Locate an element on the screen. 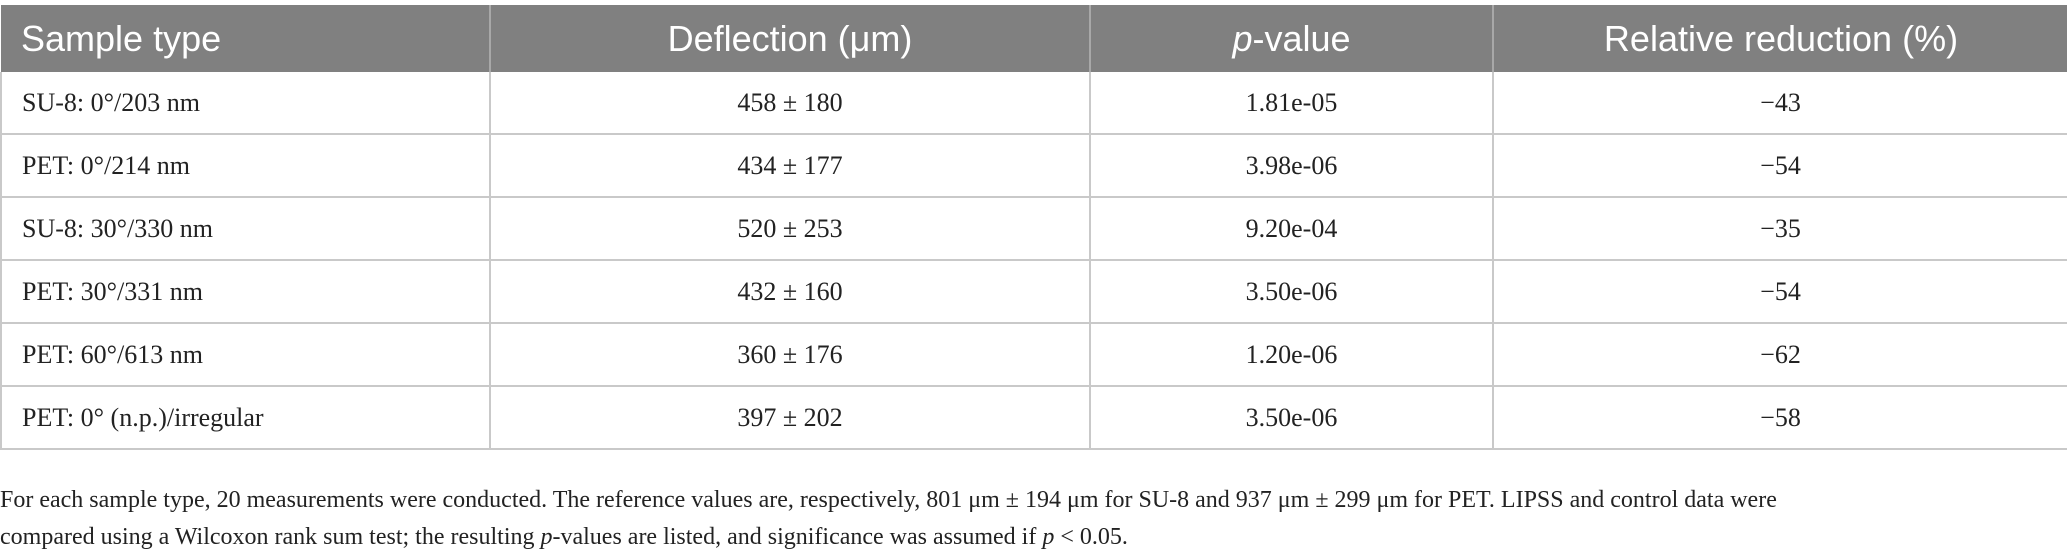  header-relative-reduction: Relative reduction (%) is located at coordinates (1780, 38).